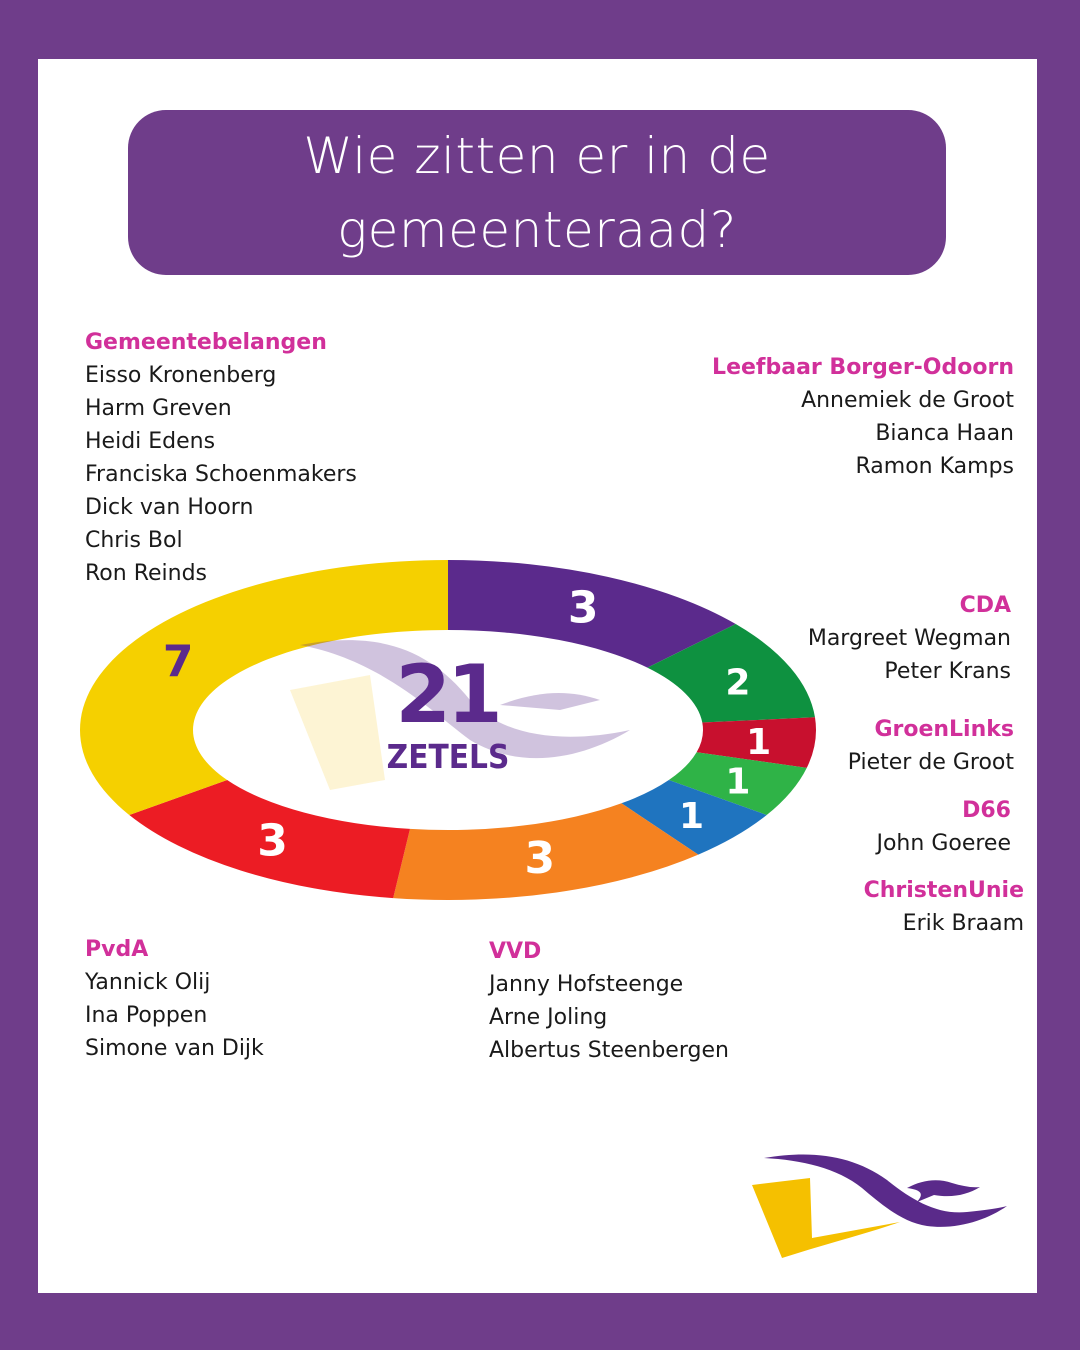 This screenshot has width=1080, height=1350. What do you see at coordinates (609, 1050) in the screenshot?
I see `member-name: Albertus Steenbergen` at bounding box center [609, 1050].